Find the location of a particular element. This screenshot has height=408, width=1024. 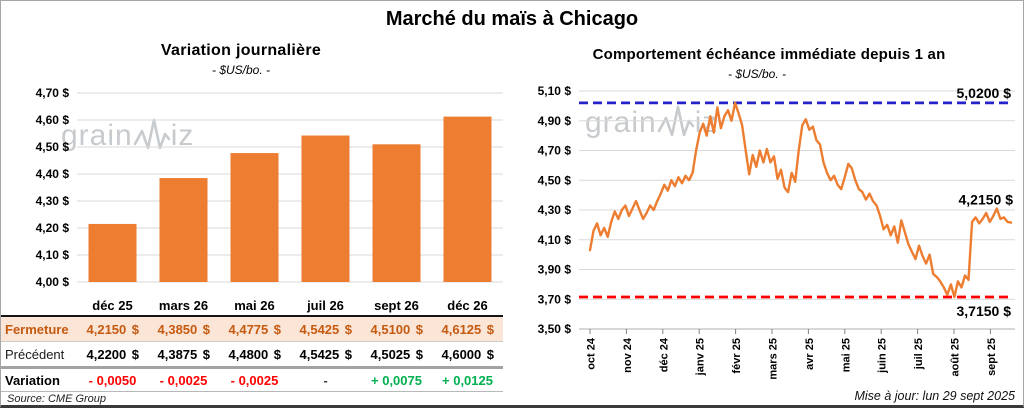

max-reference-label: 5,0200 $ is located at coordinates (984, 93).